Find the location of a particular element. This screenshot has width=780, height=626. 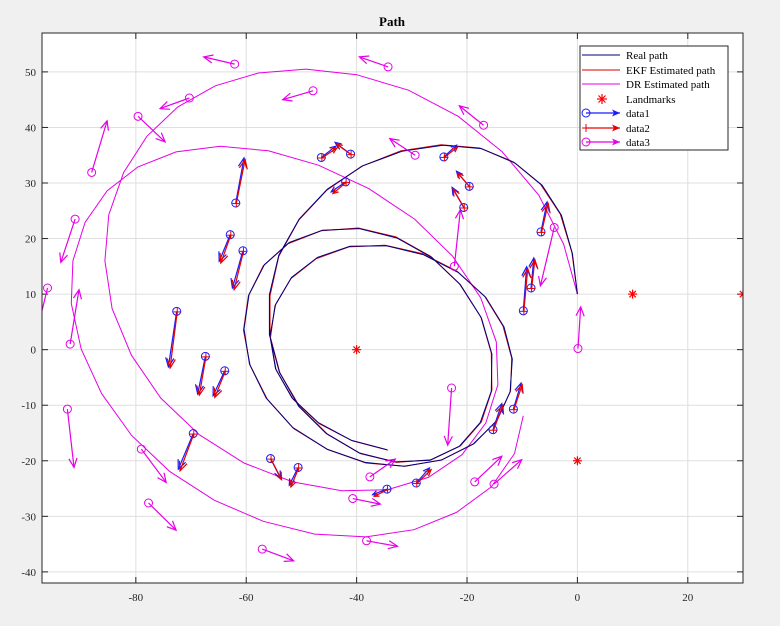

y-tick-label: -30 is located at coordinates (28, 517).